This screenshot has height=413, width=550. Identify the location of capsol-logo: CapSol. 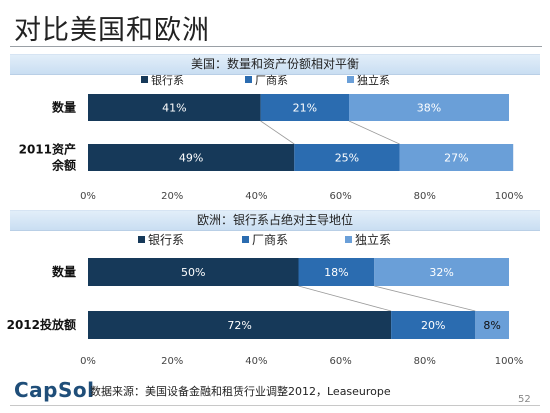
(54, 390).